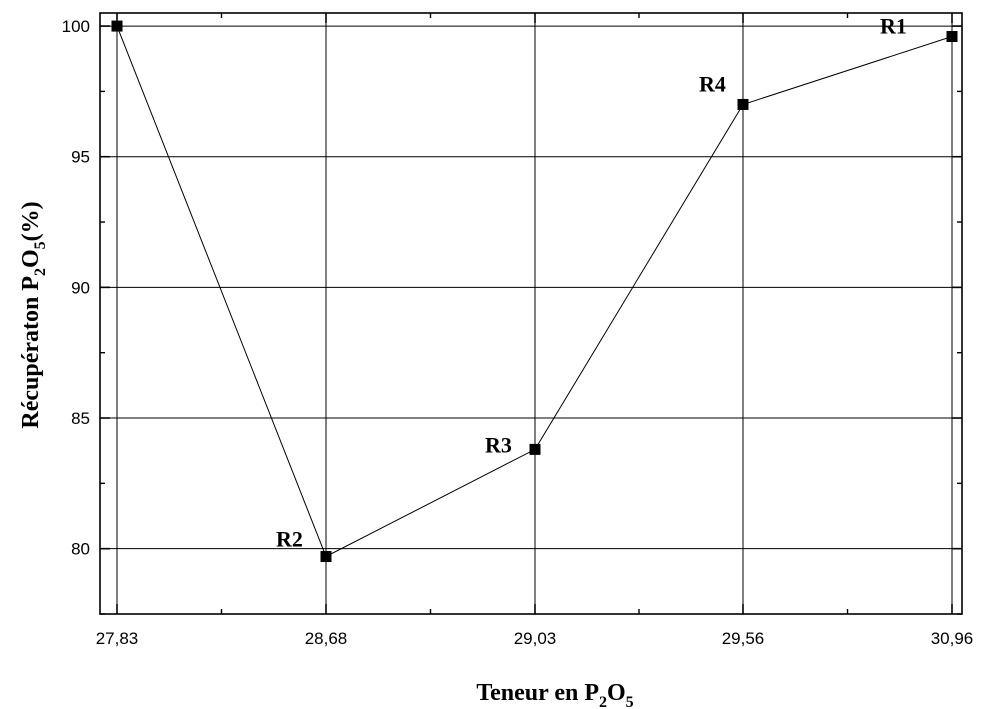 Image resolution: width=983 pixels, height=709 pixels. What do you see at coordinates (326, 638) in the screenshot?
I see `x-tick-label: 28,68` at bounding box center [326, 638].